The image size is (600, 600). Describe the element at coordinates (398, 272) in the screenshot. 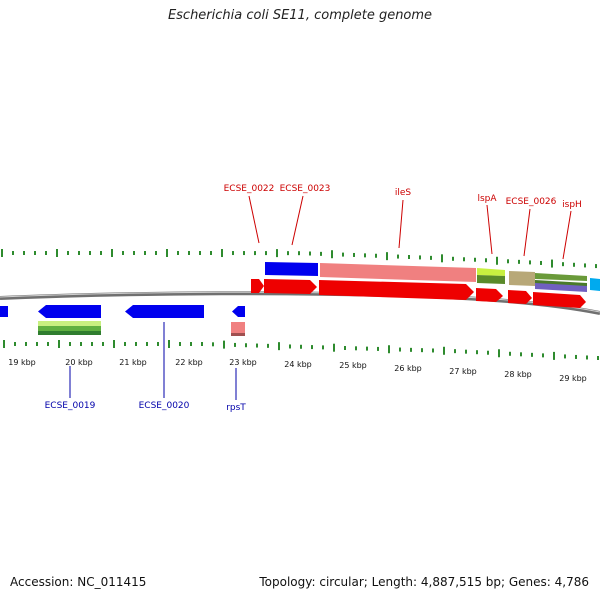

I see `feature-ileS-domain` at that location.